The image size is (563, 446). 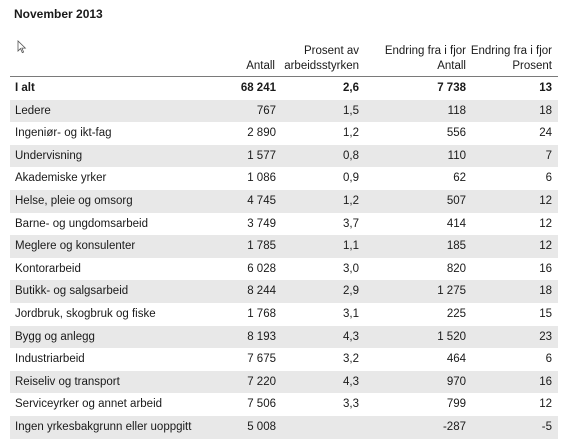 I want to click on row-label: Helse, pleie og omsorg, so click(x=74, y=200).